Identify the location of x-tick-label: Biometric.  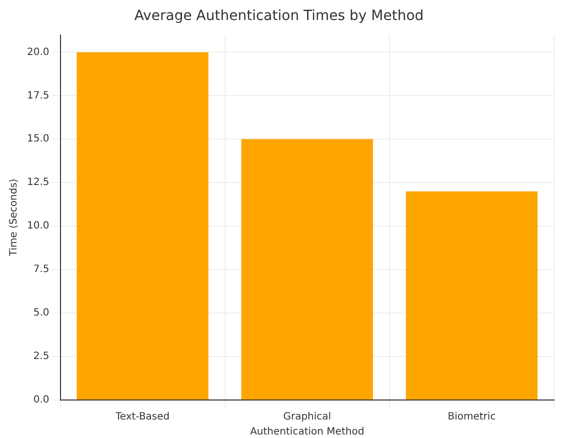
(472, 417).